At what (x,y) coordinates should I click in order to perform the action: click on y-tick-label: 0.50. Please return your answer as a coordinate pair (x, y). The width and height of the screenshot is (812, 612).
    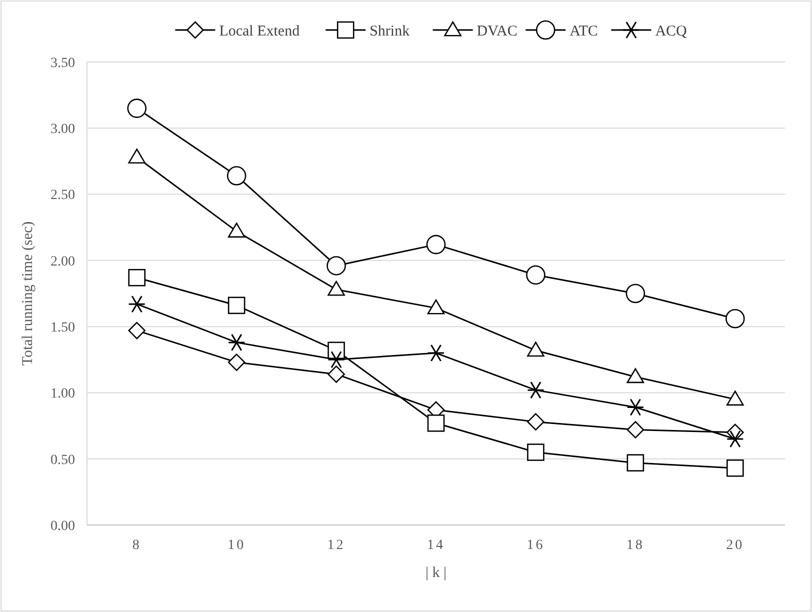
    Looking at the image, I should click on (62, 460).